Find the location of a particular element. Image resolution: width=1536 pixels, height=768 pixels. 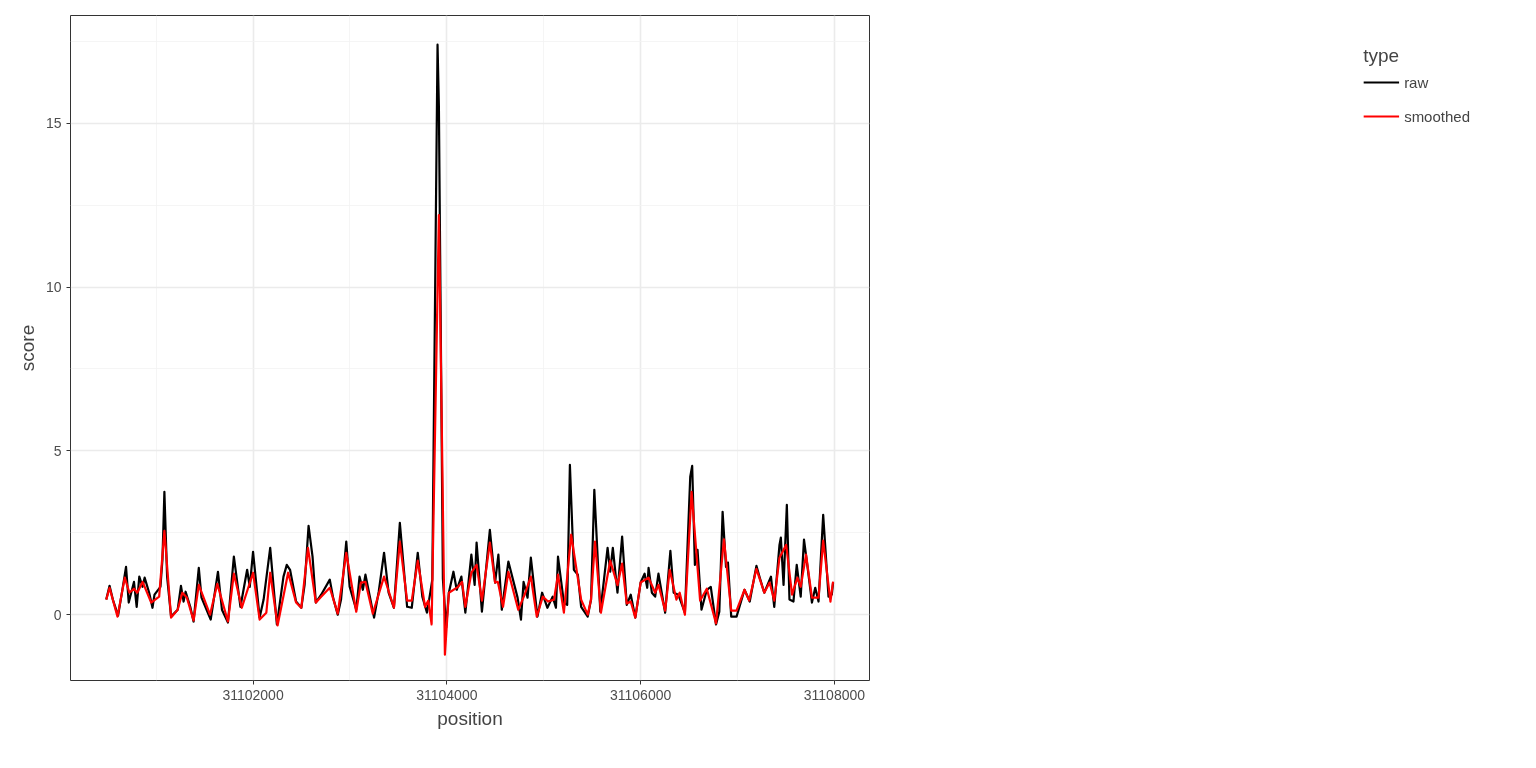

y-tick-label: 5 is located at coordinates (57, 450).